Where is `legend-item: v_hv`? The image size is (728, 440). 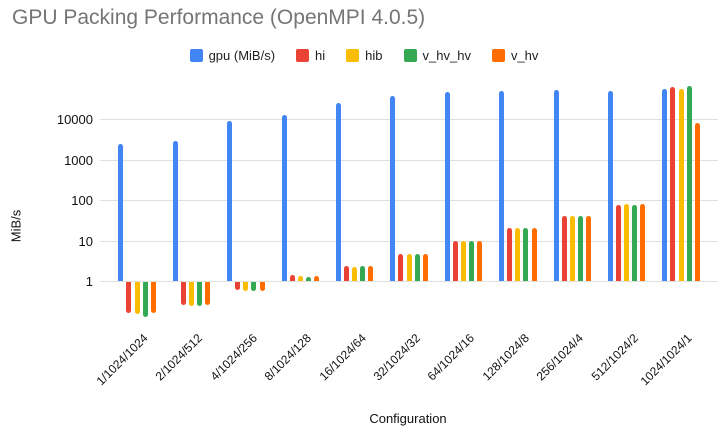
legend-item: v_hv is located at coordinates (515, 55).